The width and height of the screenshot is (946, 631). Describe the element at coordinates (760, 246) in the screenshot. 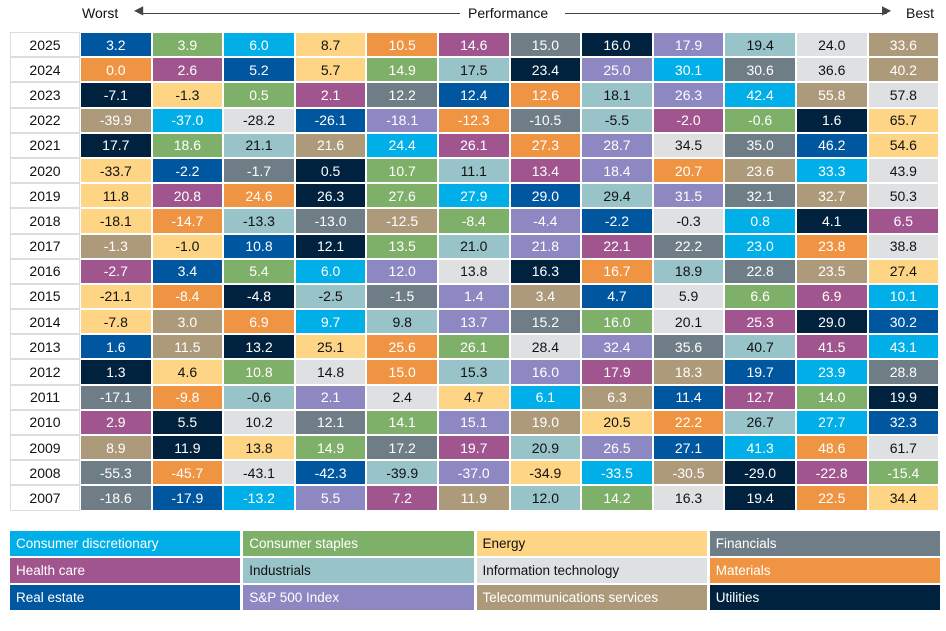

I see `return-cell-consumer-discretionary: 23.0` at that location.